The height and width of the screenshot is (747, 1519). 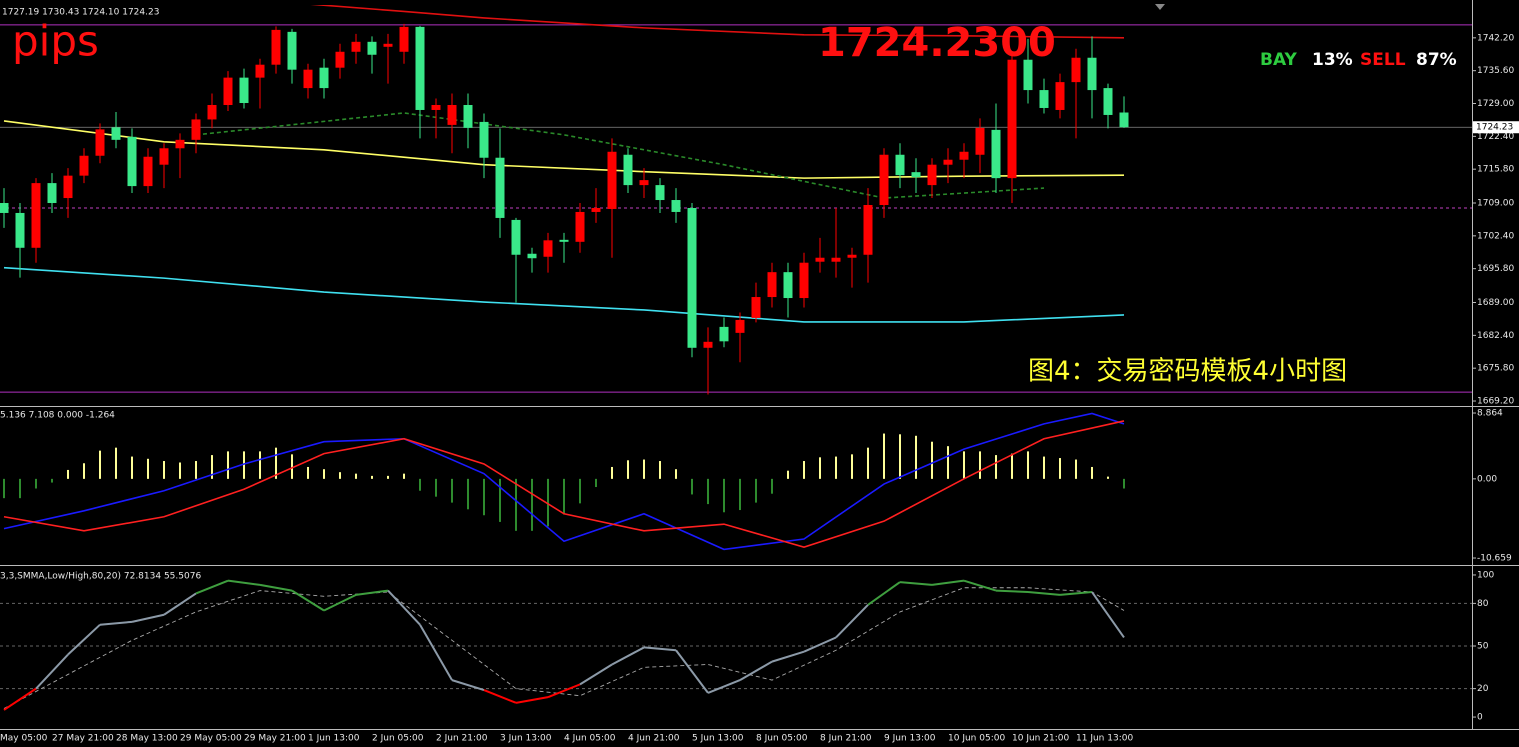 I want to click on x-tick-label: 27 May 21:00, so click(x=83, y=739).